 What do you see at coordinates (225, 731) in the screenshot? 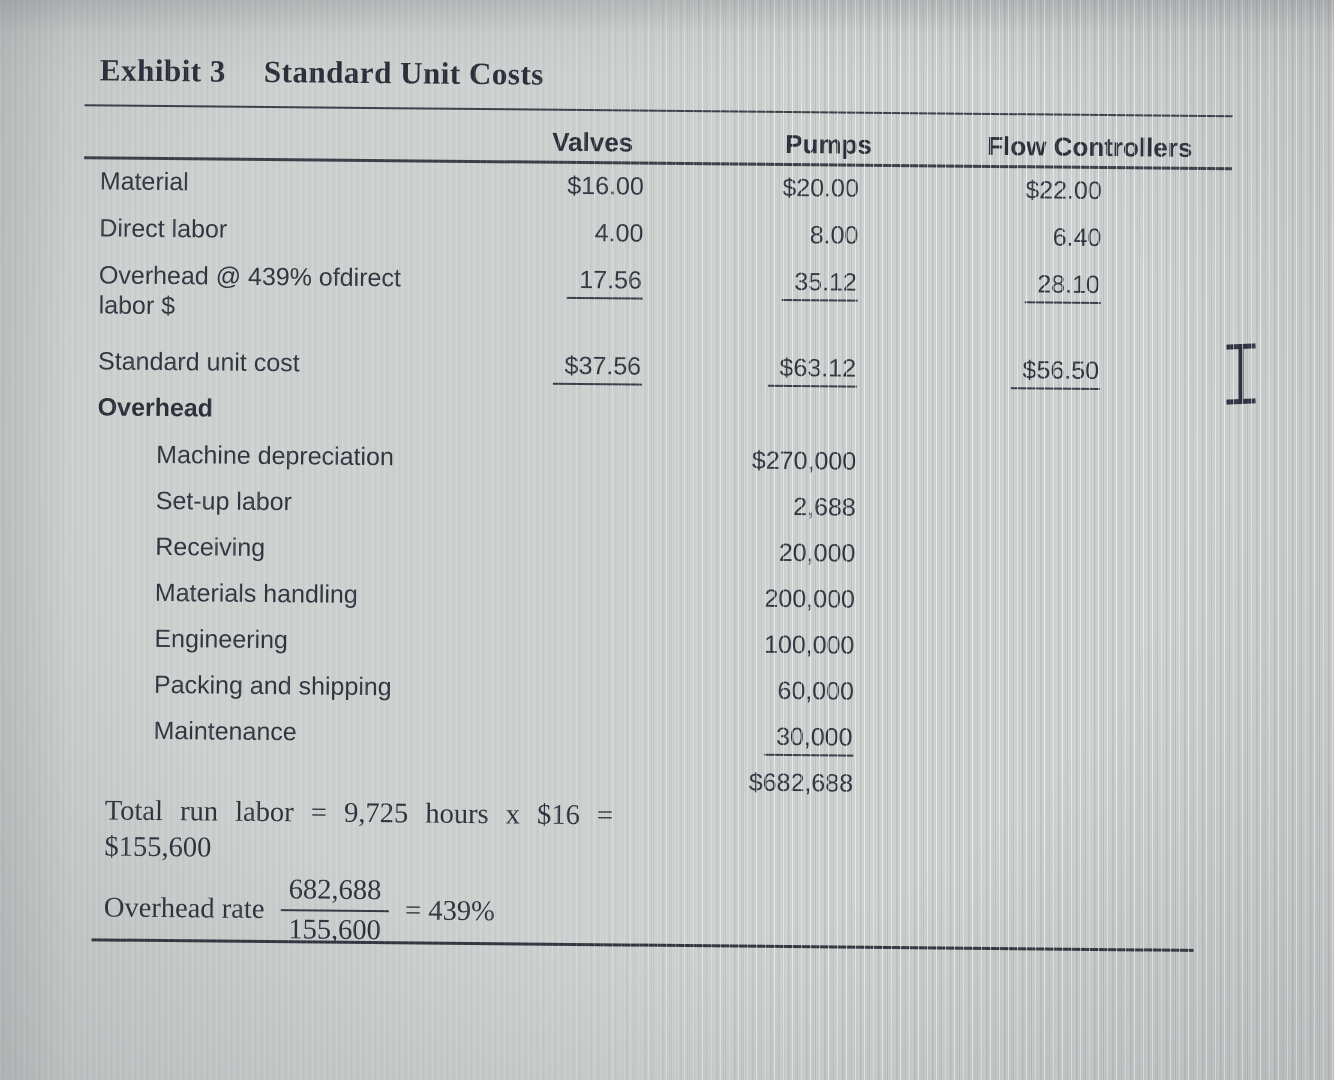
I see `overhead-item-label: Maintenance` at bounding box center [225, 731].